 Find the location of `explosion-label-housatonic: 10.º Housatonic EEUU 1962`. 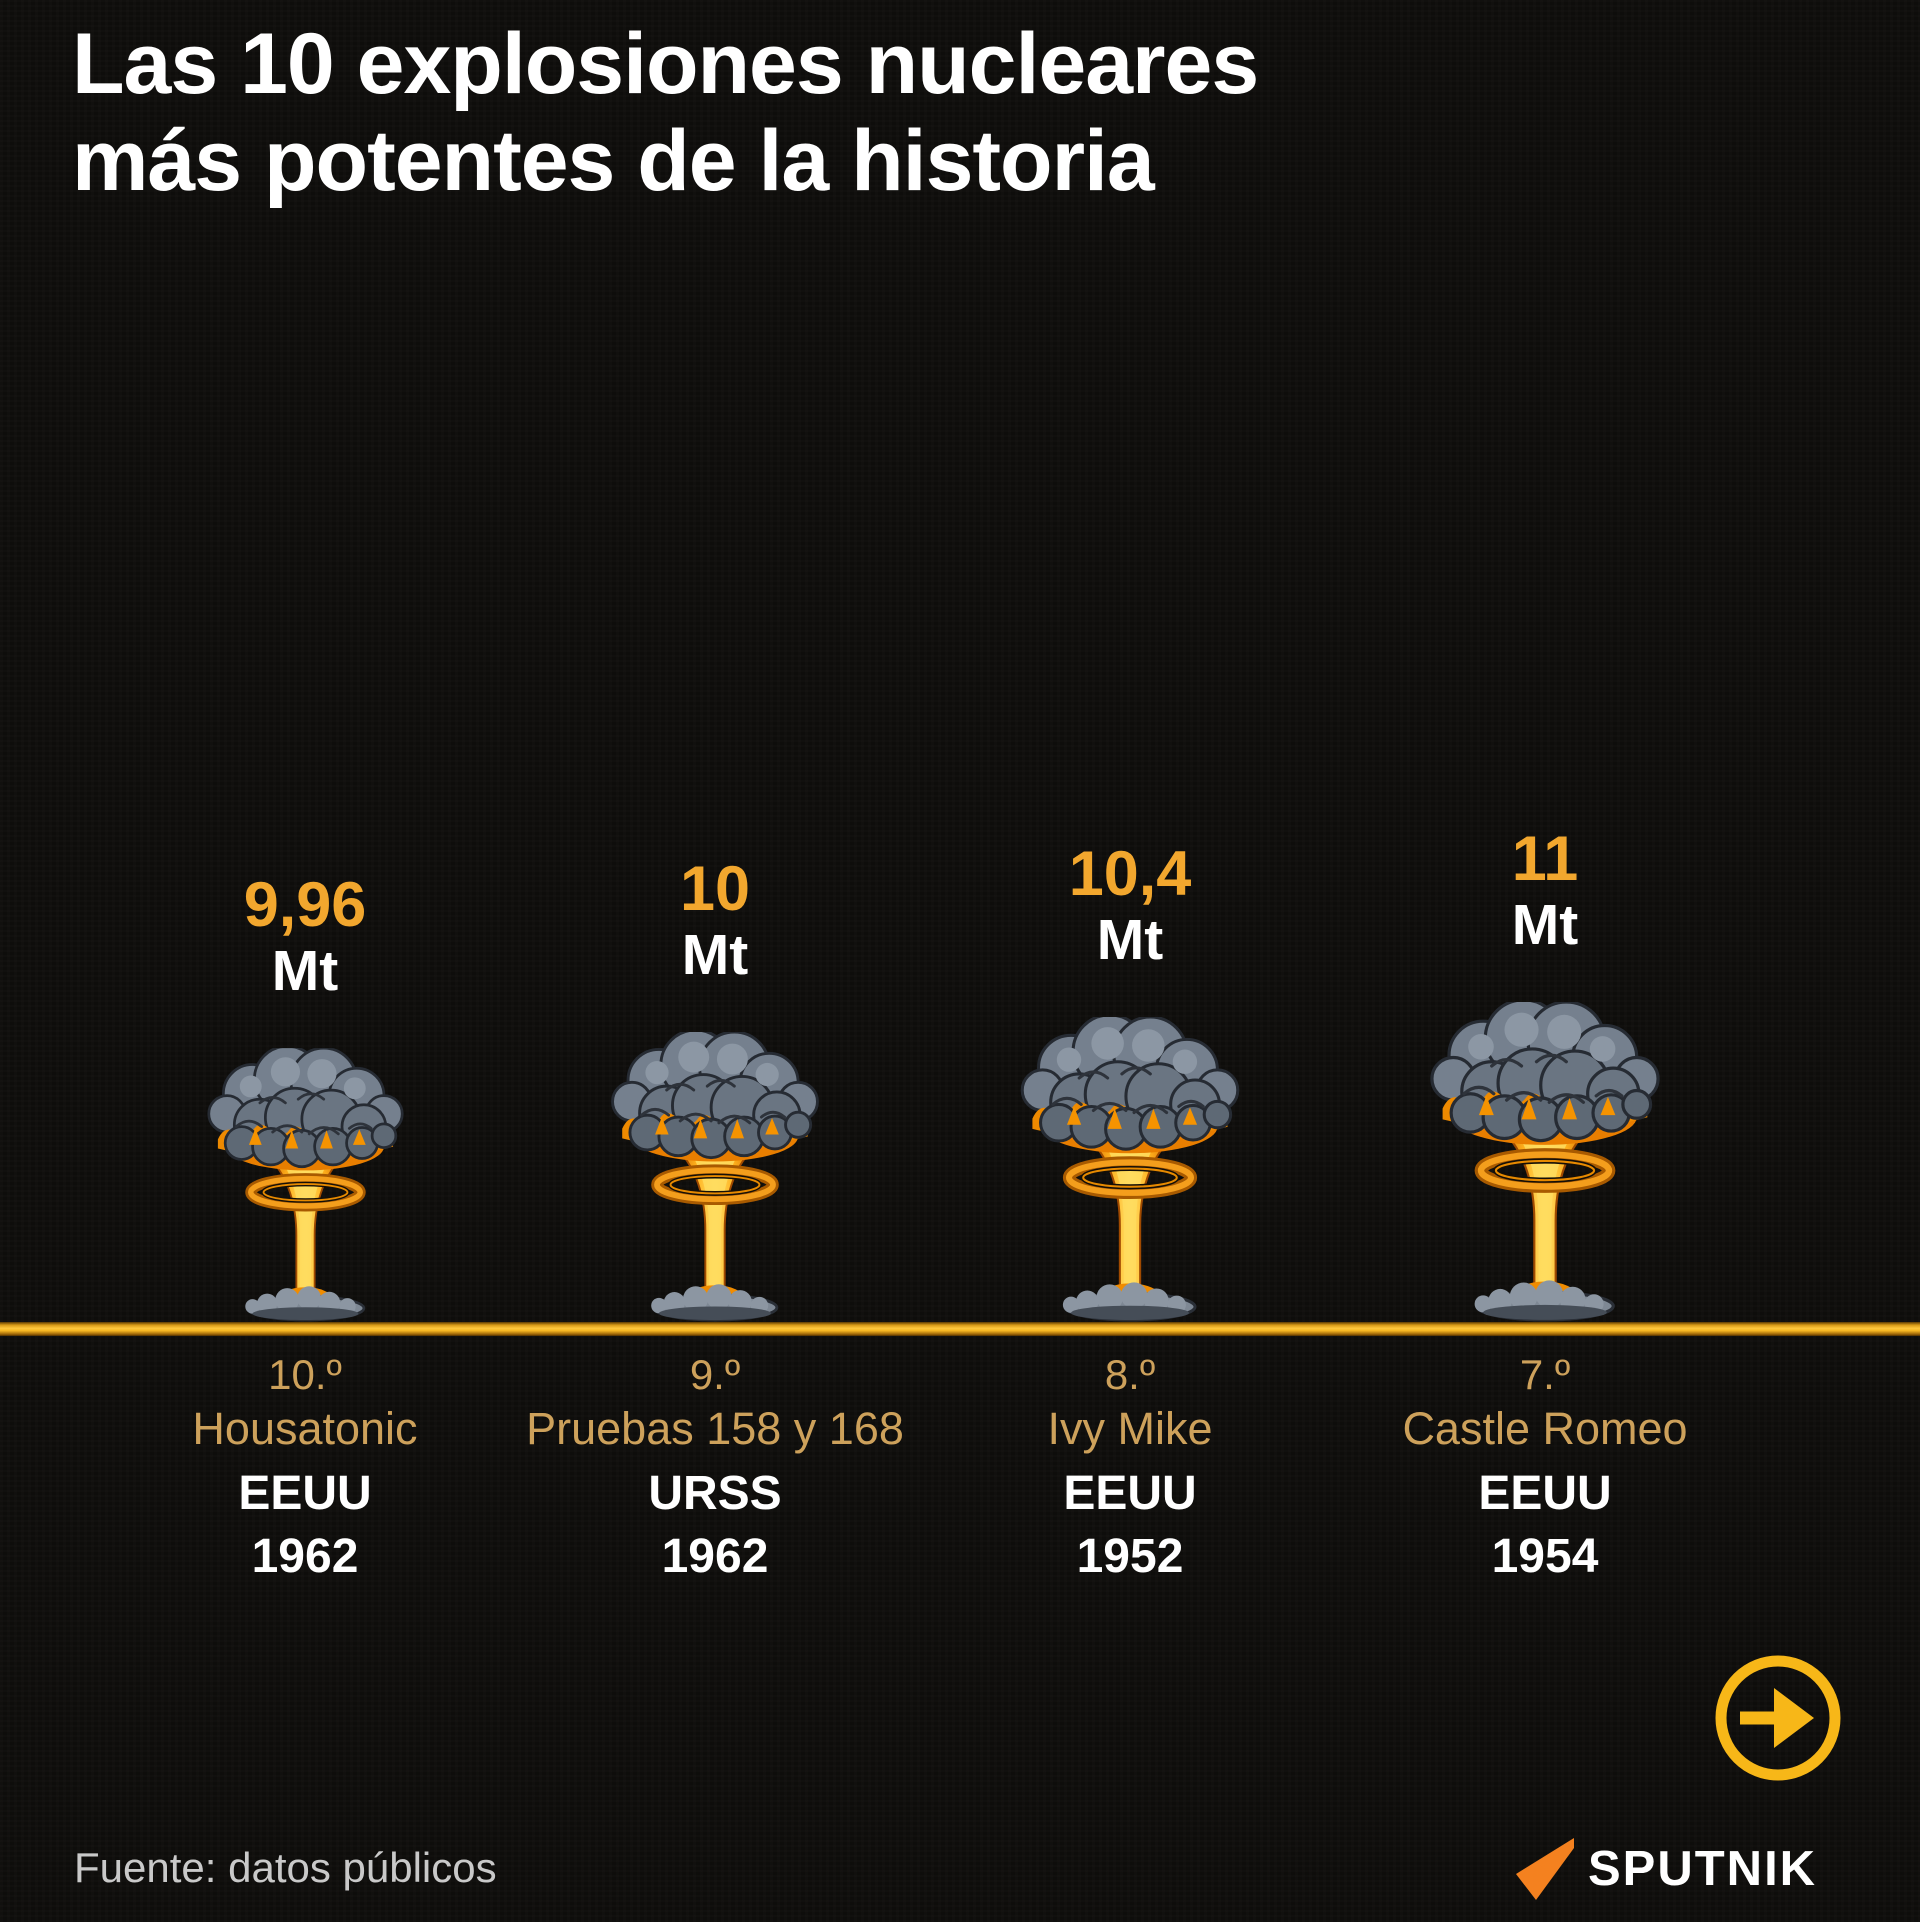

explosion-label-housatonic: 10.º Housatonic EEUU 1962 is located at coordinates (305, 1467).